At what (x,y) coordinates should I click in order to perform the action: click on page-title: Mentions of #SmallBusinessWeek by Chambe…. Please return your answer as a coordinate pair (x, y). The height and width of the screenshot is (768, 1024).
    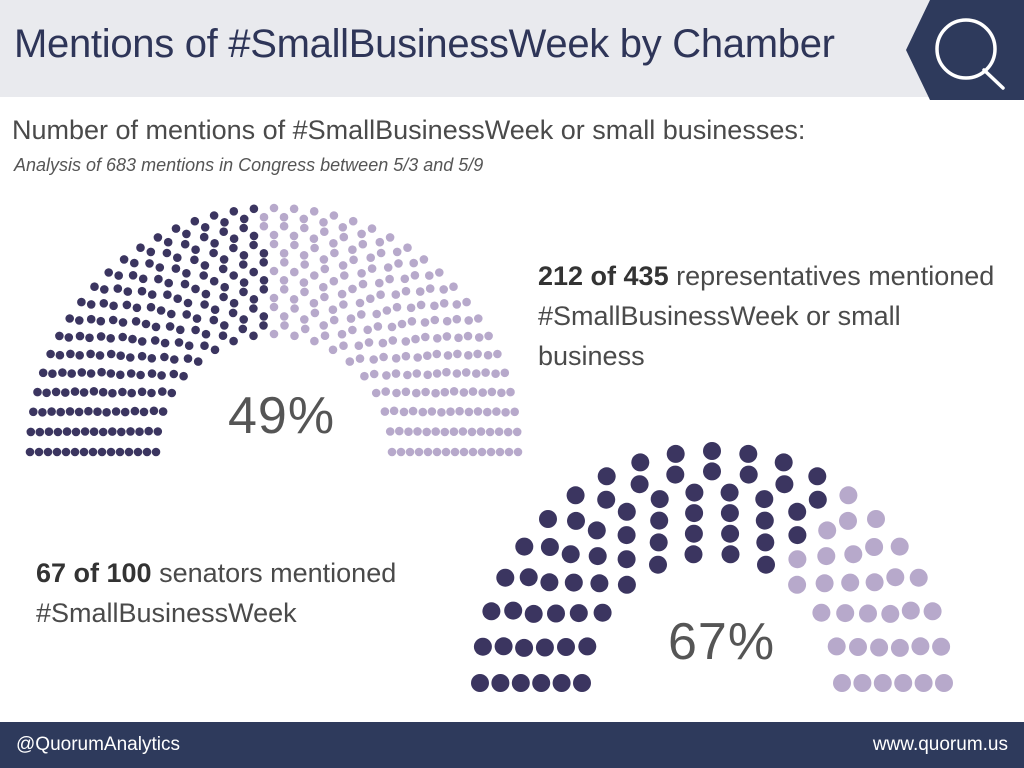
    Looking at the image, I should click on (424, 44).